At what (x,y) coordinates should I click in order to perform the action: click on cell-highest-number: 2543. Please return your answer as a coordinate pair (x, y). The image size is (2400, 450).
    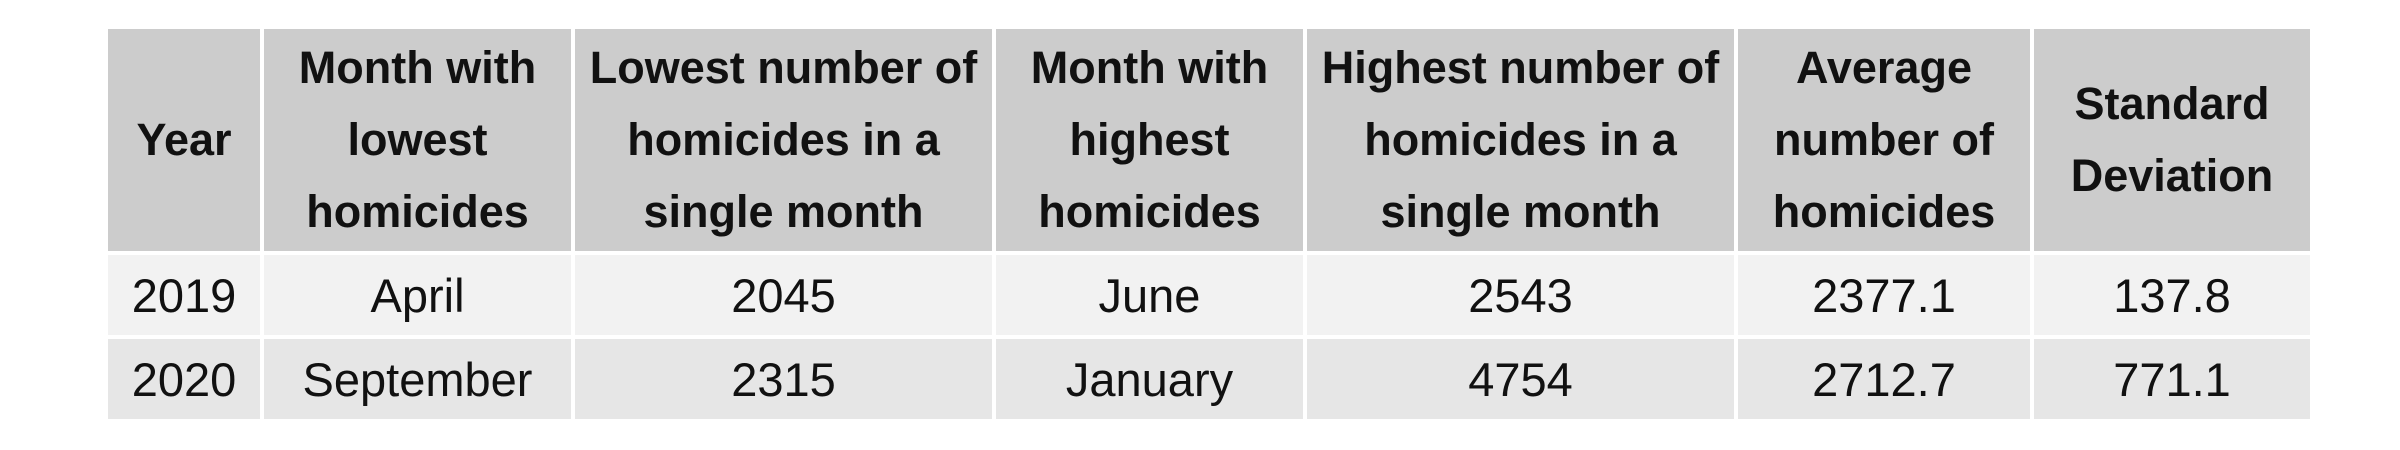
    Looking at the image, I should click on (1520, 295).